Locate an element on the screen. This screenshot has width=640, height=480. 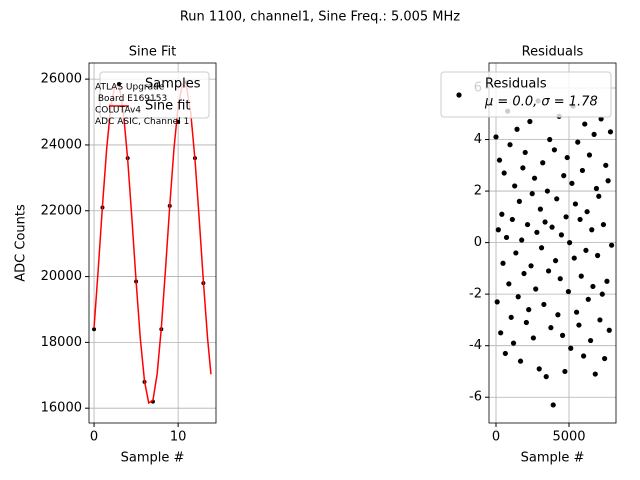
plot-area is located at coordinates (152, 242).